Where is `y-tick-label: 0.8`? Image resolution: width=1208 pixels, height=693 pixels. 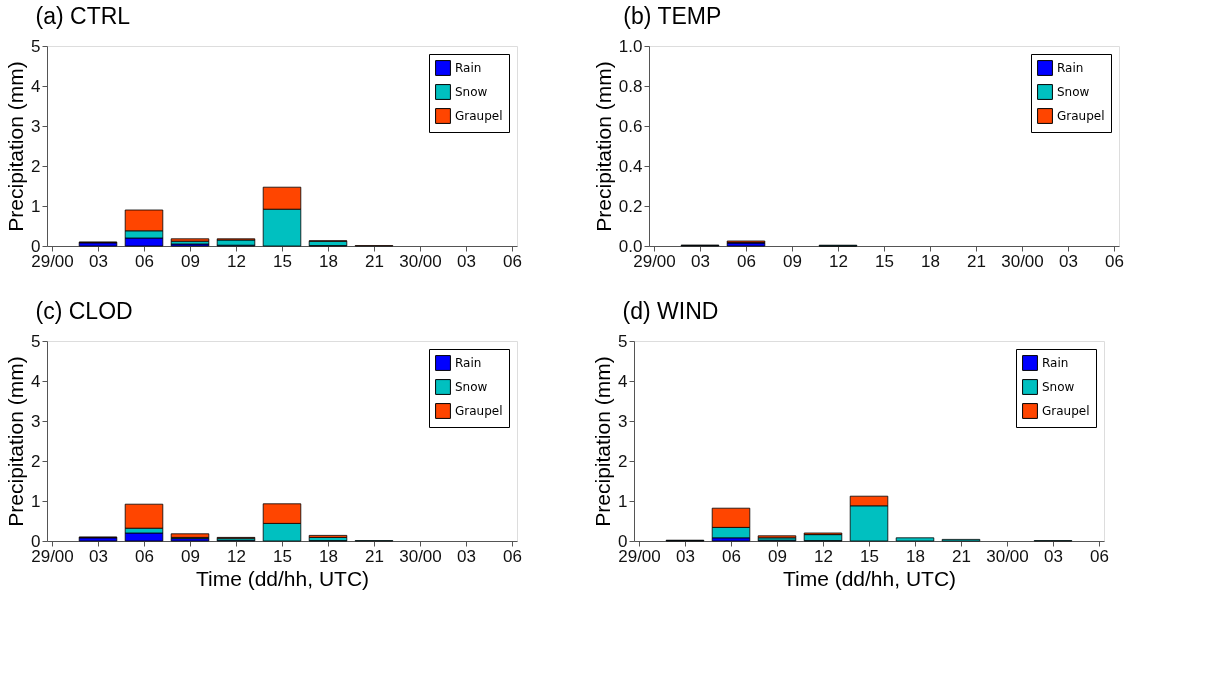
y-tick-label: 0.8 is located at coordinates (630, 86).